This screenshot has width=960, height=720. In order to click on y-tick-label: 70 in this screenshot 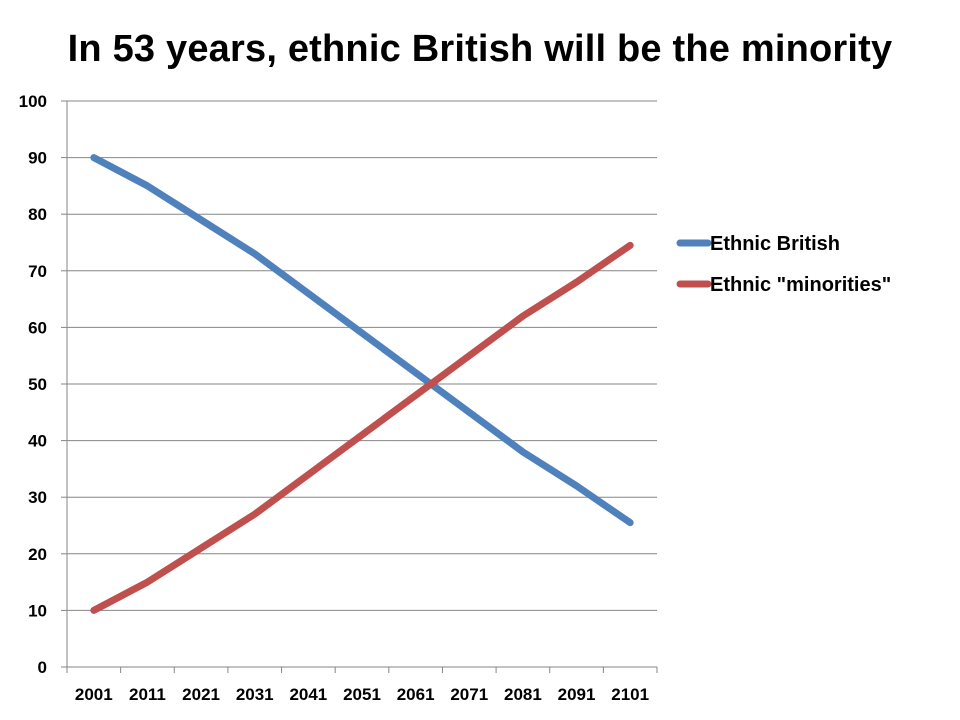, I will do `click(37, 271)`.